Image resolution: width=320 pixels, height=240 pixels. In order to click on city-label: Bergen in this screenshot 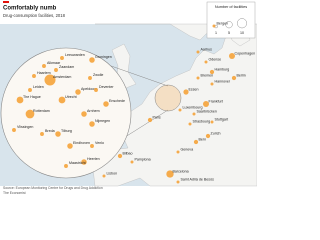, I will do `click(223, 23)`.